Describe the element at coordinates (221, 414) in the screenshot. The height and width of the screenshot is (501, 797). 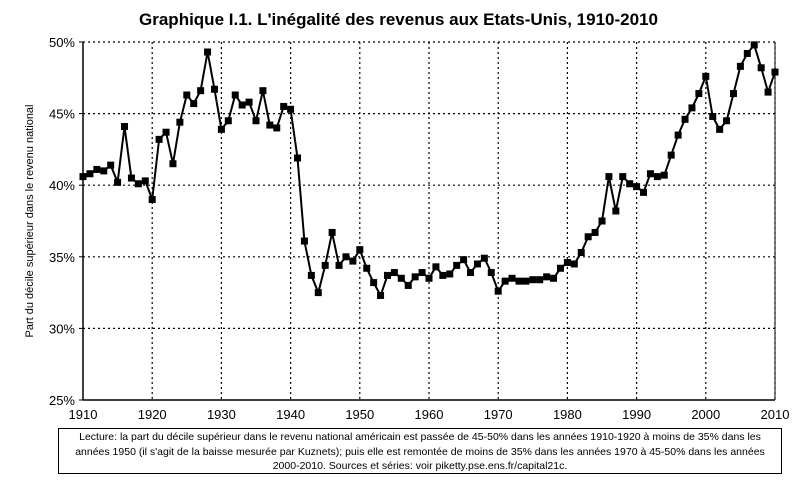
I see `x-tick-label: 1930` at that location.